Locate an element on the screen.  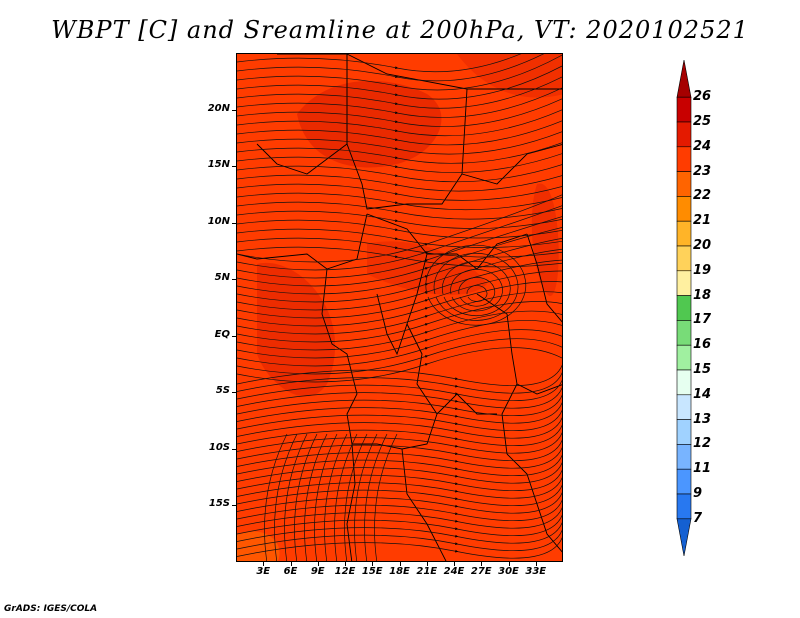
colorbar-label: 23 is located at coordinates (702, 171).